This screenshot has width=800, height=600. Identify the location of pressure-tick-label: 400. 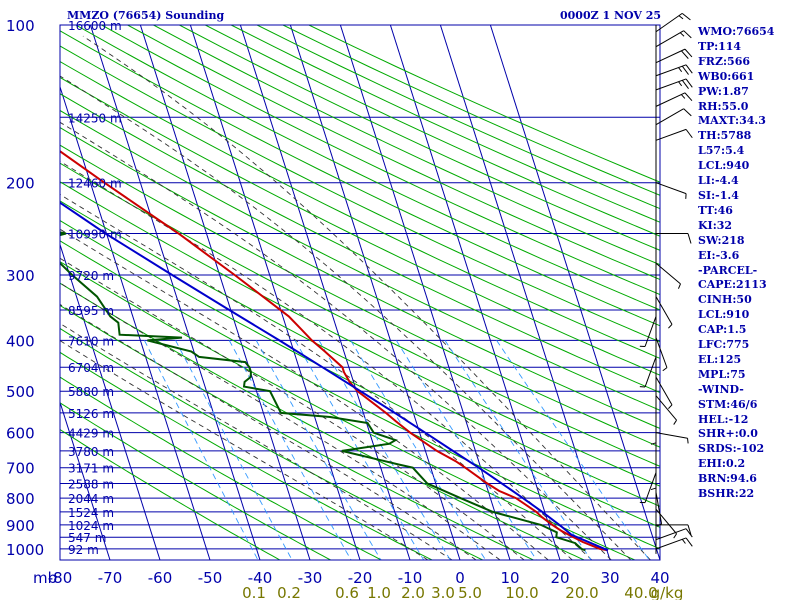
(20, 341).